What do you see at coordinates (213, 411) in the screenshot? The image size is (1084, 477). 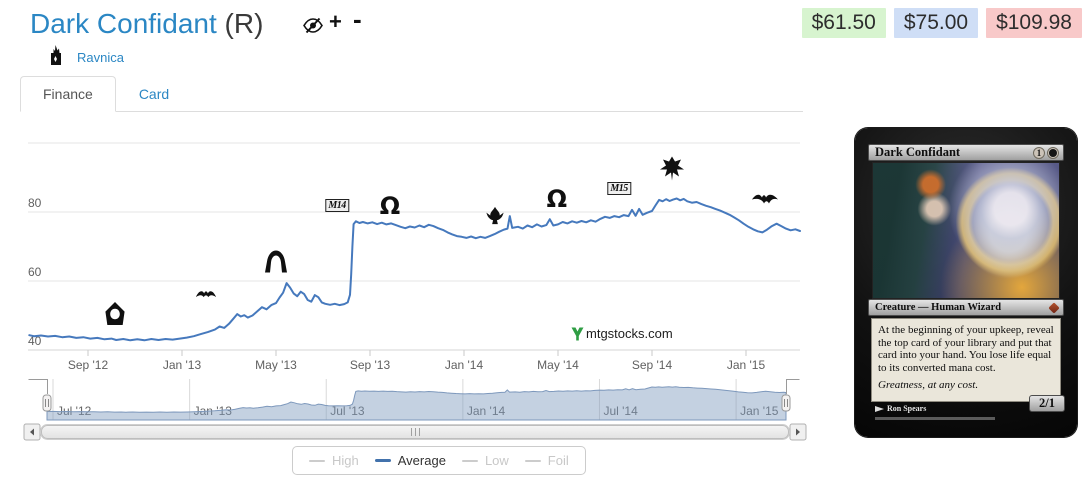 I see `navigator-label: Jan '13` at bounding box center [213, 411].